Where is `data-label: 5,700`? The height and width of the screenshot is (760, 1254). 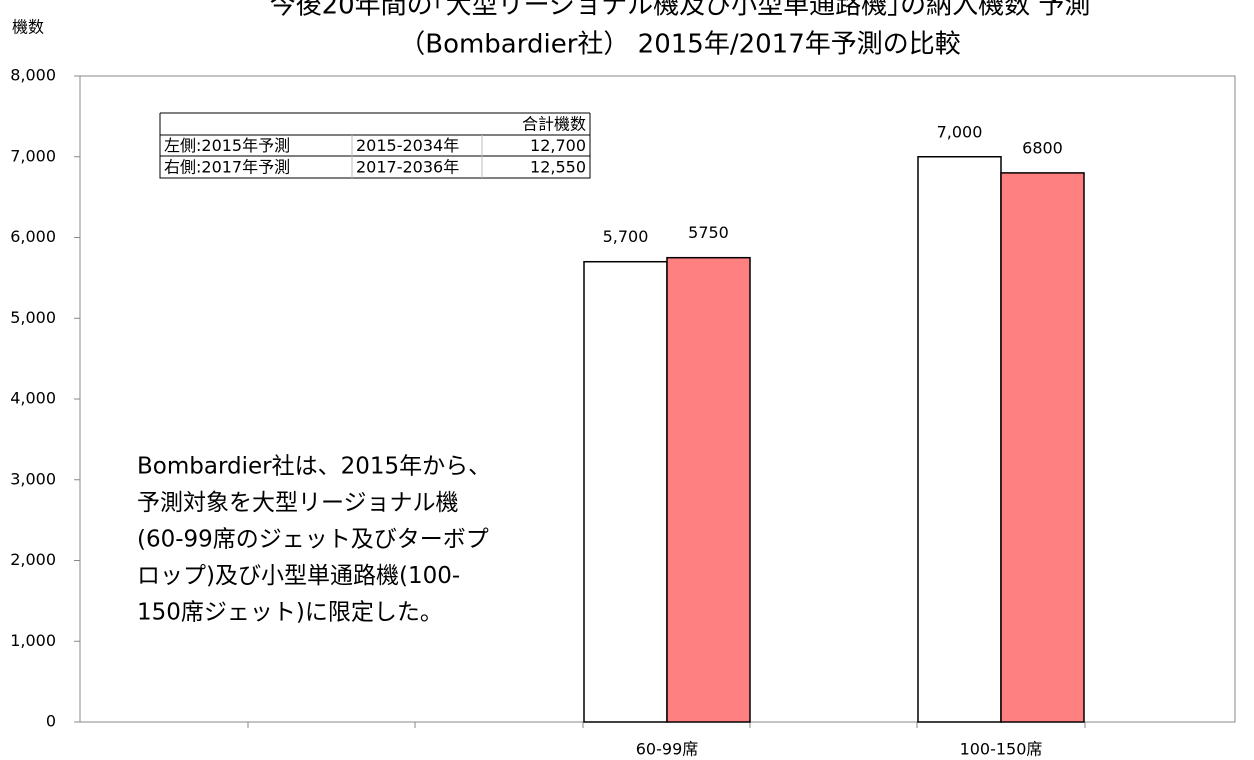
data-label: 5,700 is located at coordinates (626, 236).